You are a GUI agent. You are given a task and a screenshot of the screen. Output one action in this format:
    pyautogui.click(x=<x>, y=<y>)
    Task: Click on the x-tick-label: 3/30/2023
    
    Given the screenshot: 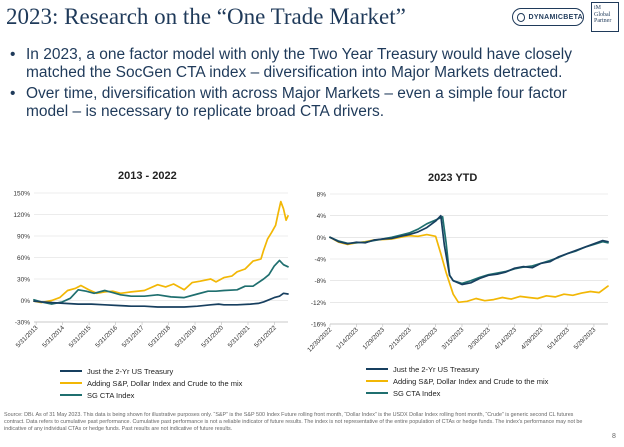 What is the action you would take?
    pyautogui.click(x=479, y=338)
    